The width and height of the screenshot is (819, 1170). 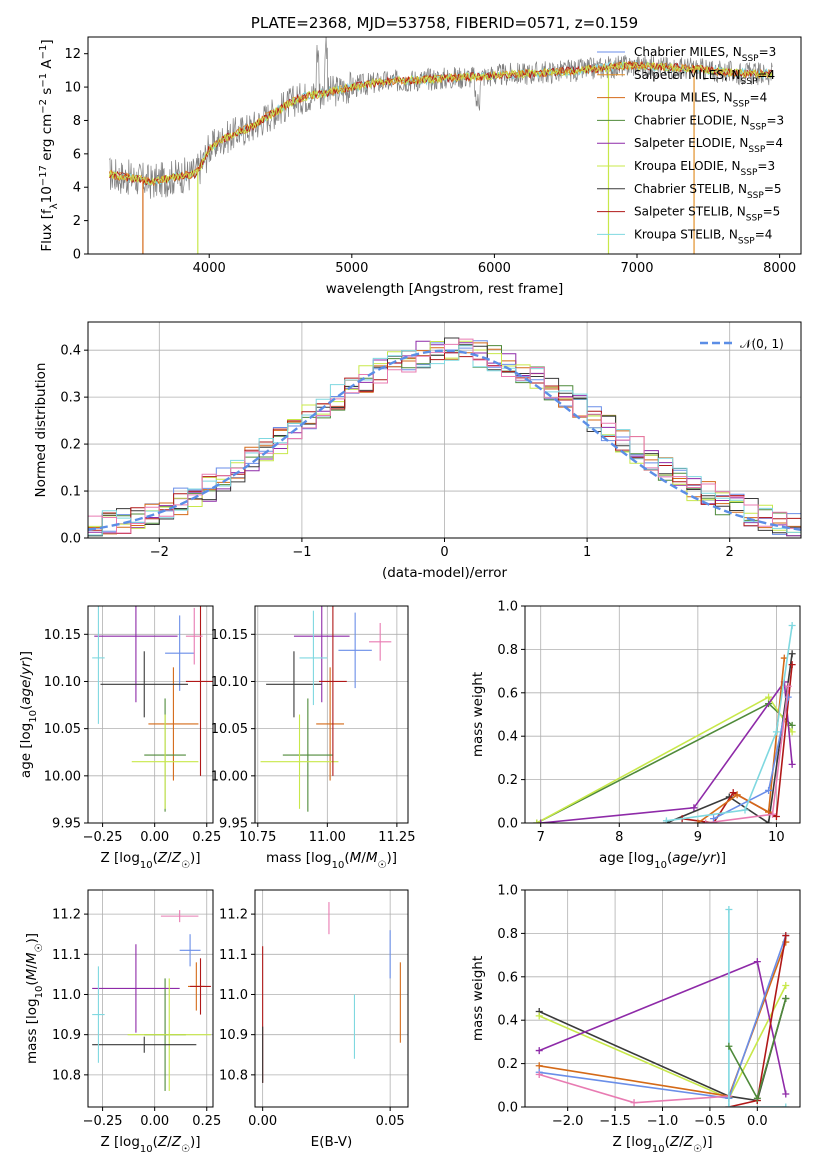 I want to click on x-axis-label: E(B-V), so click(x=332, y=1142).